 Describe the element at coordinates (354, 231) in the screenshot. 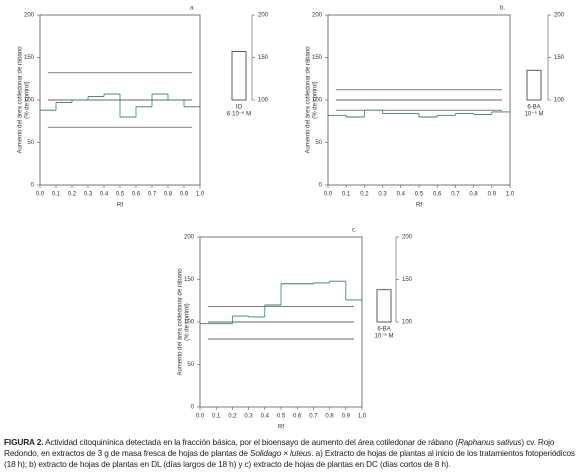

I see `panel-label: c.` at that location.